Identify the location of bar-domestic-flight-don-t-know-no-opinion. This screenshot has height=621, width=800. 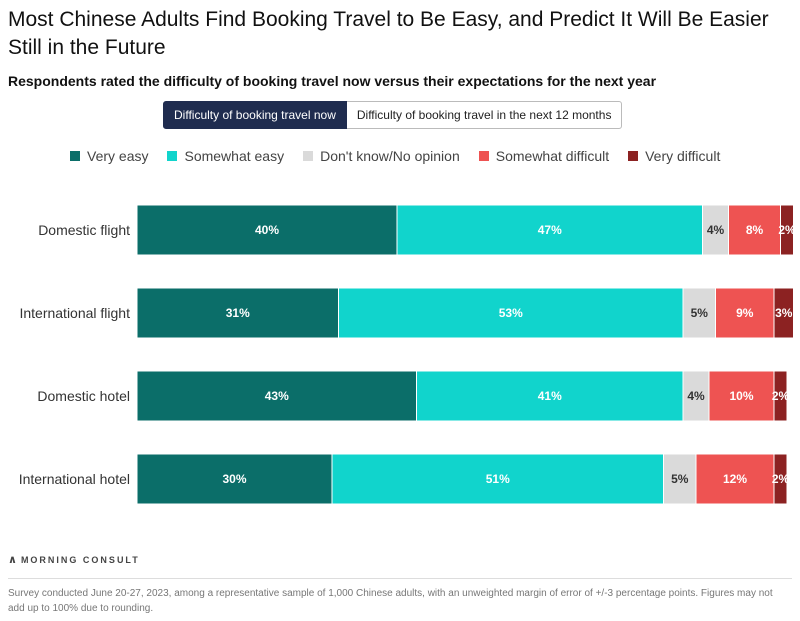
(715, 230).